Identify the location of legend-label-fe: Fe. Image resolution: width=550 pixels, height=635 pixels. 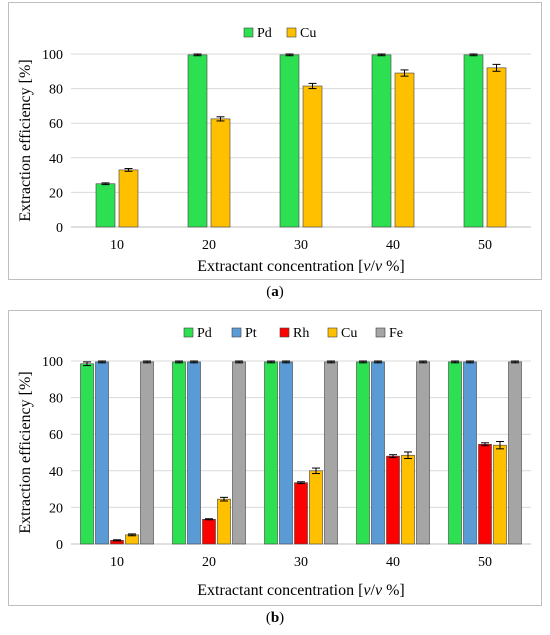
(396, 333).